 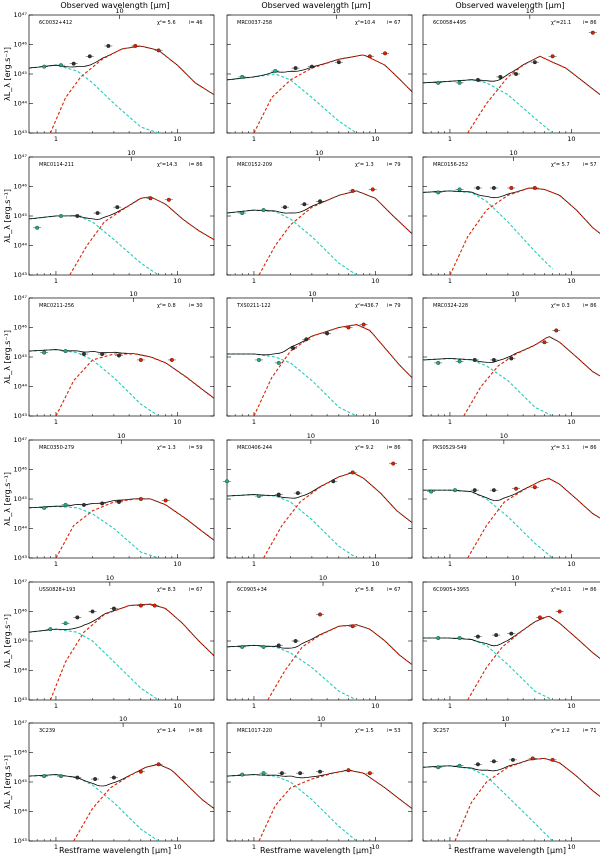 What do you see at coordinates (56, 165) in the screenshot?
I see `source-name: MRC0114-211` at bounding box center [56, 165].